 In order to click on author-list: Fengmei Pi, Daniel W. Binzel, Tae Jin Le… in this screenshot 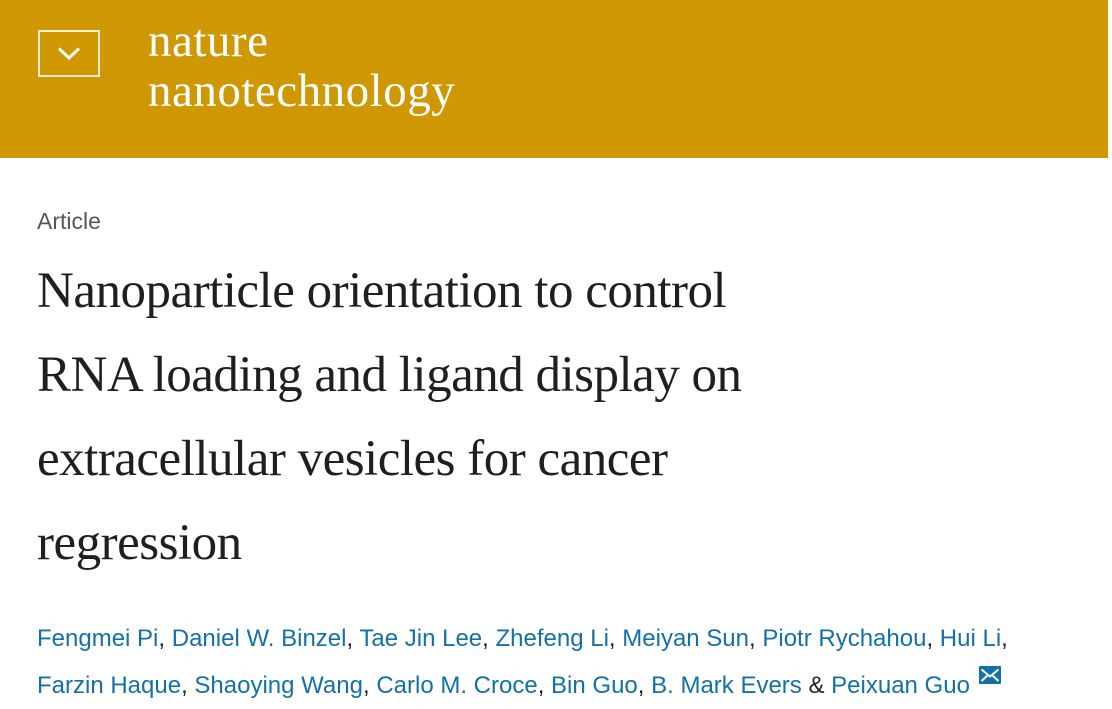, I will do `click(559, 662)`.